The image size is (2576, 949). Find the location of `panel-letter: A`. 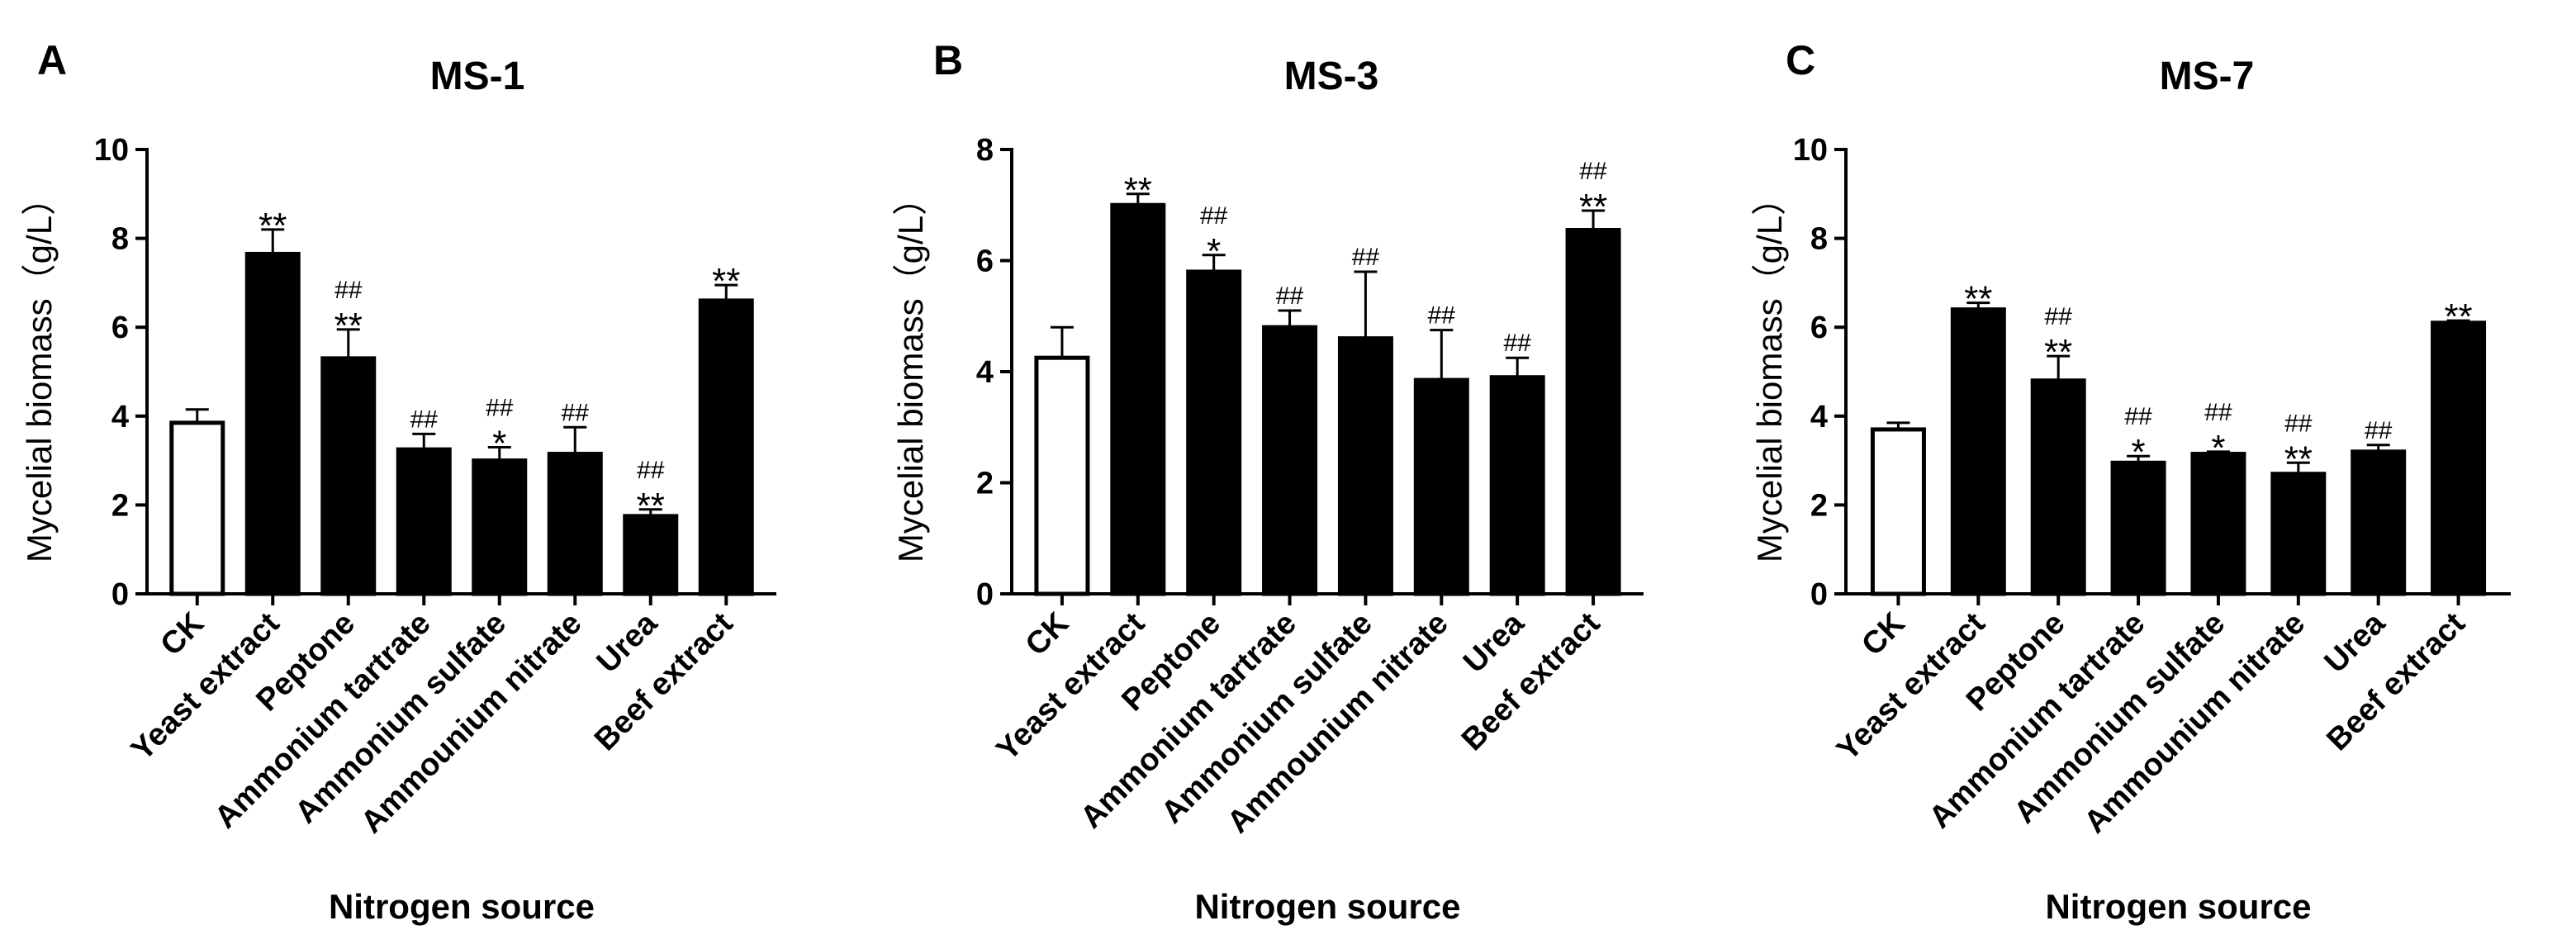

panel-letter: A is located at coordinates (52, 60).